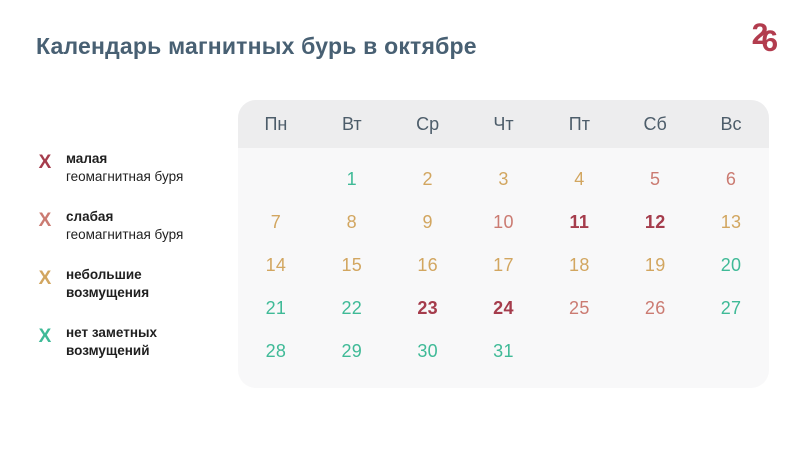 The height and width of the screenshot is (452, 800). What do you see at coordinates (352, 265) in the screenshot?
I see `calendar-day: 15` at bounding box center [352, 265].